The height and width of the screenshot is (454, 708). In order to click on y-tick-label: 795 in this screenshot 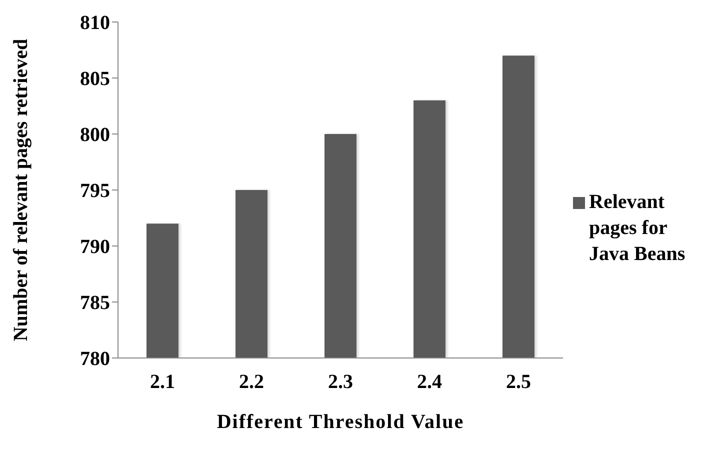, I will do `click(95, 191)`.